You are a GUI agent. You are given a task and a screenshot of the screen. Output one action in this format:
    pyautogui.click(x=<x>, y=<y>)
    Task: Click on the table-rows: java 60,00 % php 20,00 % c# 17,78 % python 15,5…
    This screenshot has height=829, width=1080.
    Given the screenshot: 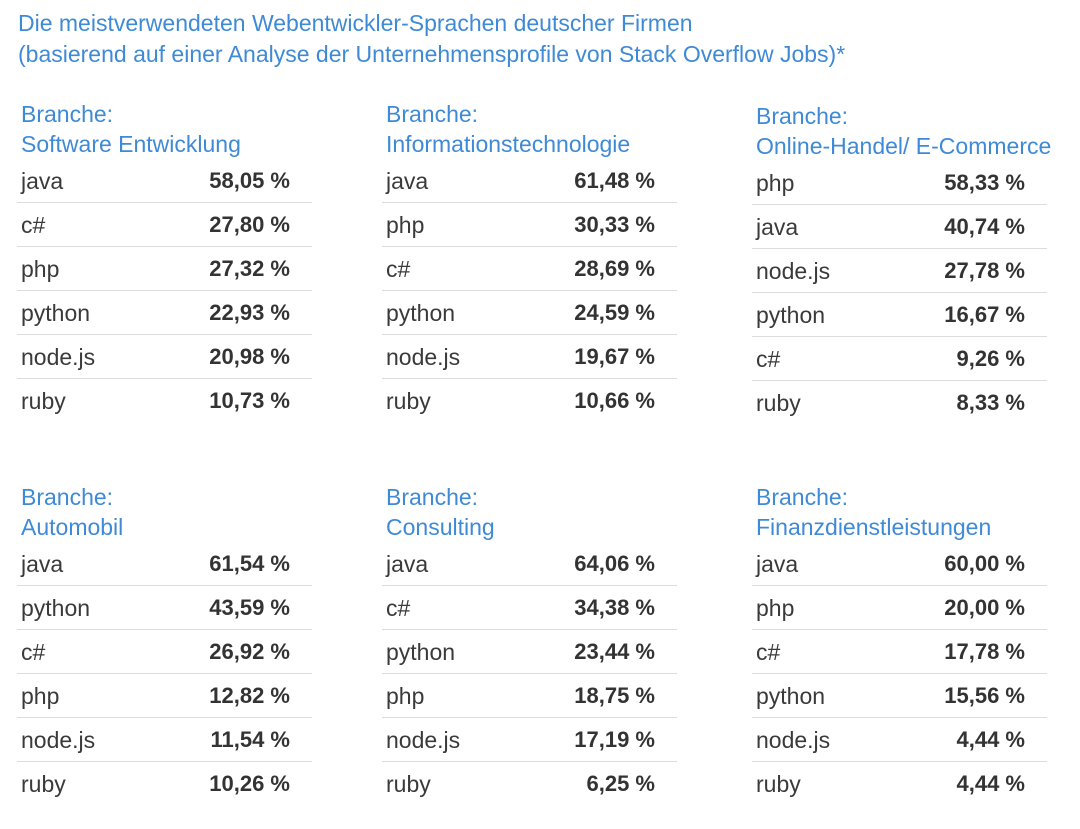 What is the action you would take?
    pyautogui.click(x=899, y=674)
    